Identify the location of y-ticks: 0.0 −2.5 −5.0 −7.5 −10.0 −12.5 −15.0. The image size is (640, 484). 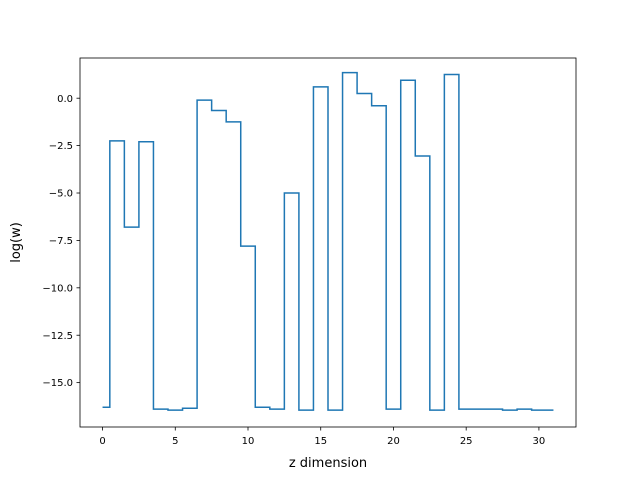
(61, 241).